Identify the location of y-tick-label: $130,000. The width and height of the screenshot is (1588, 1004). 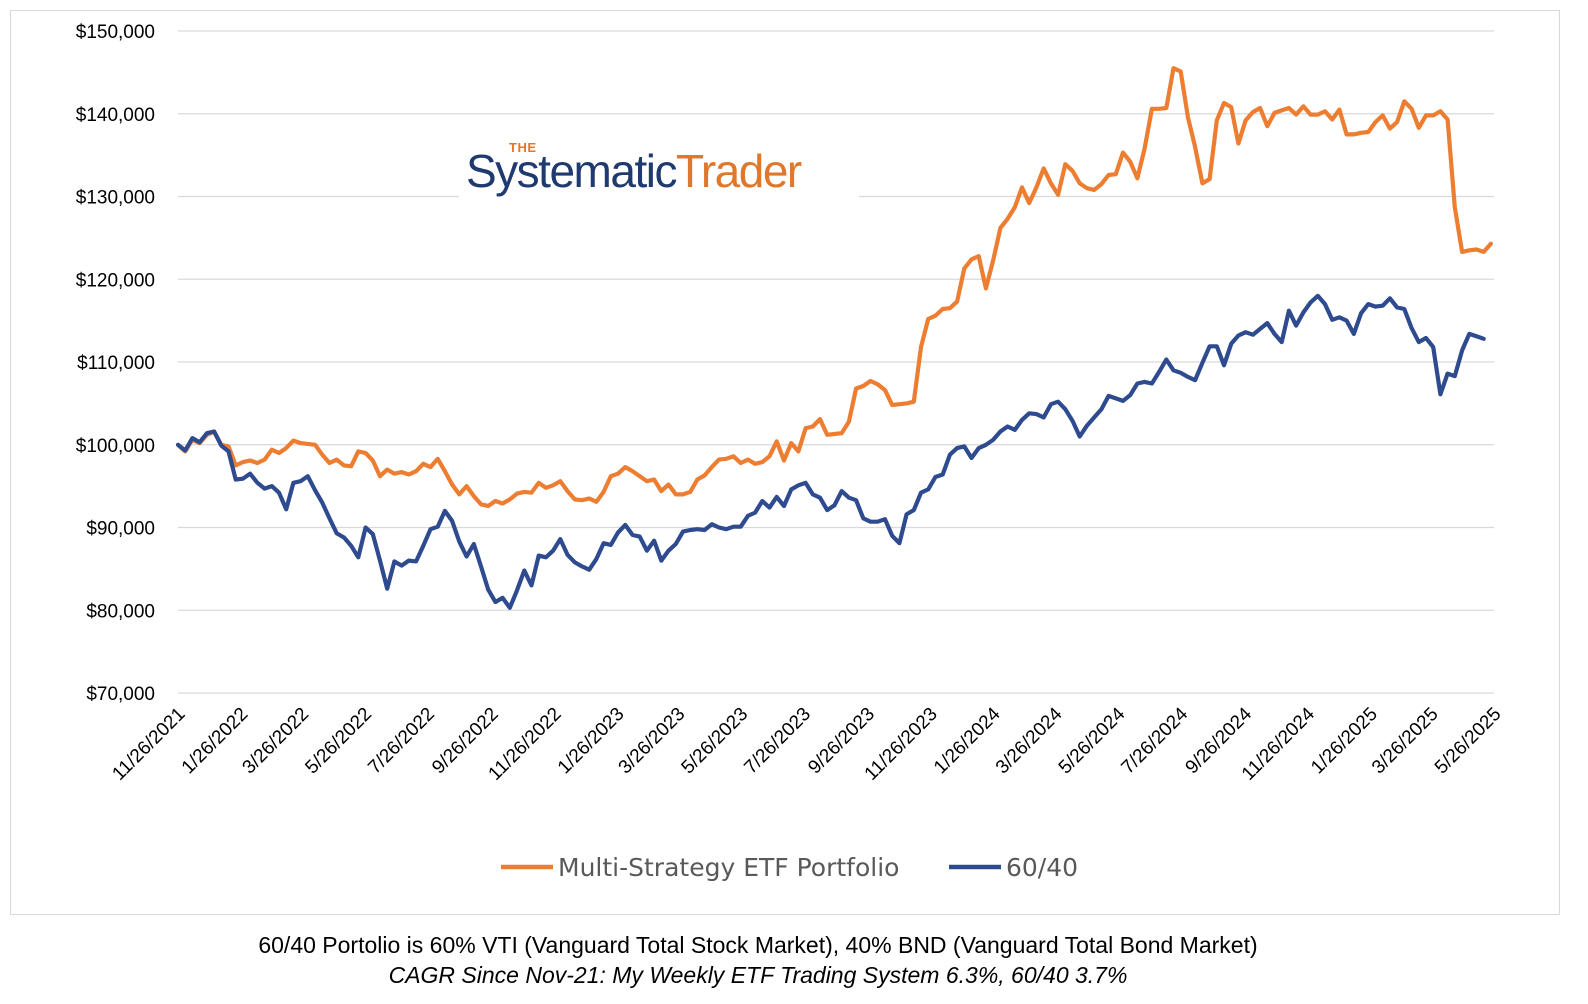
(115, 198).